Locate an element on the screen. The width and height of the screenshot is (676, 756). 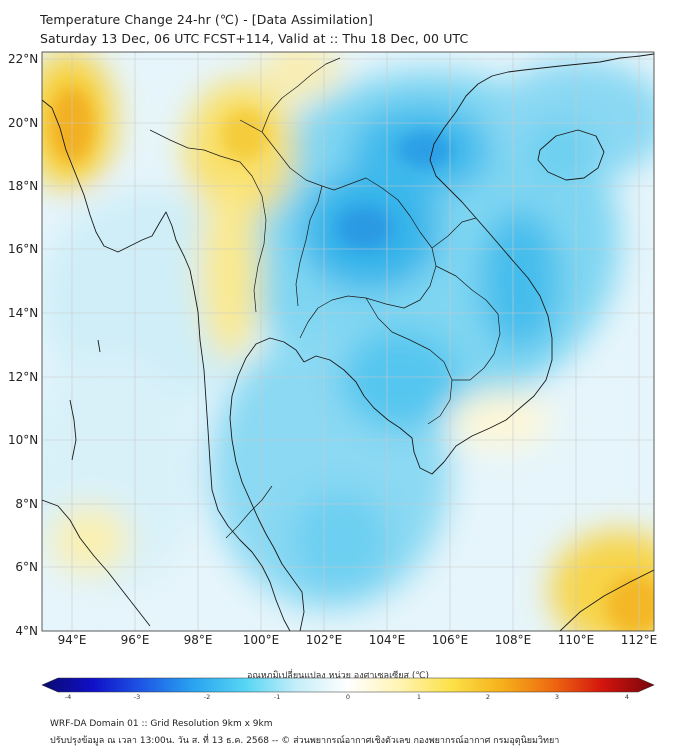
lat-label: 14°N is located at coordinates (23, 313).